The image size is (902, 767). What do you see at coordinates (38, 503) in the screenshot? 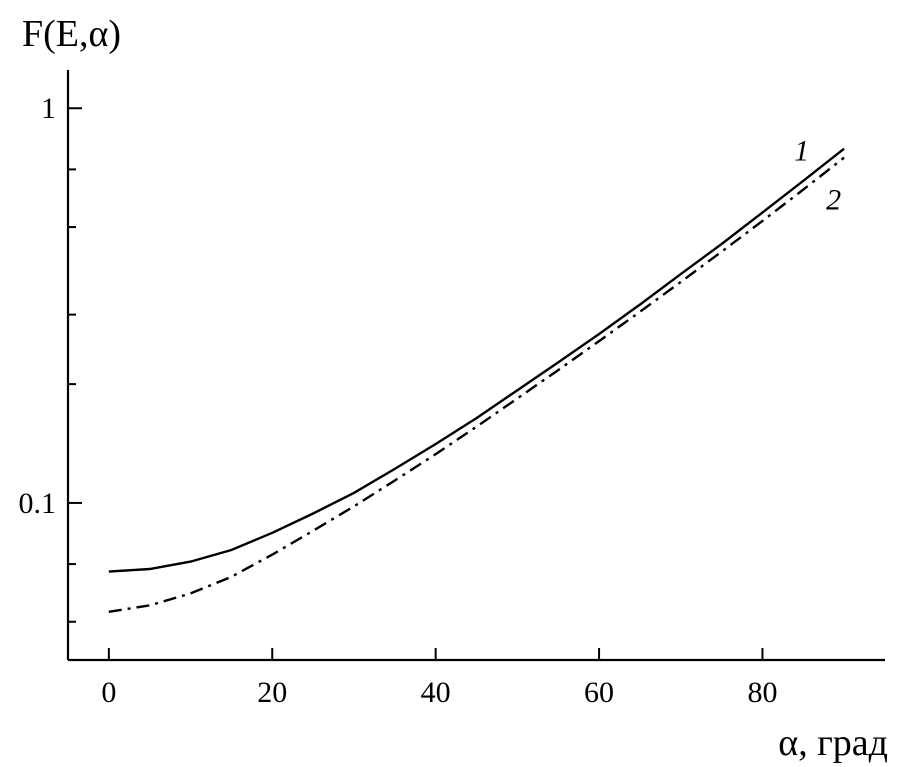
I see `y-tick-label: 0.1` at bounding box center [38, 503].